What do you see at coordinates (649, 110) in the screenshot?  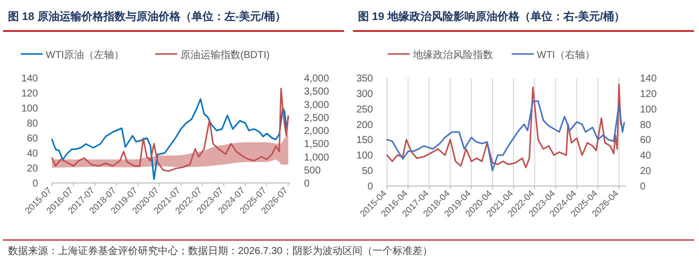 I see `y2-tick-label: 100` at bounding box center [649, 110].